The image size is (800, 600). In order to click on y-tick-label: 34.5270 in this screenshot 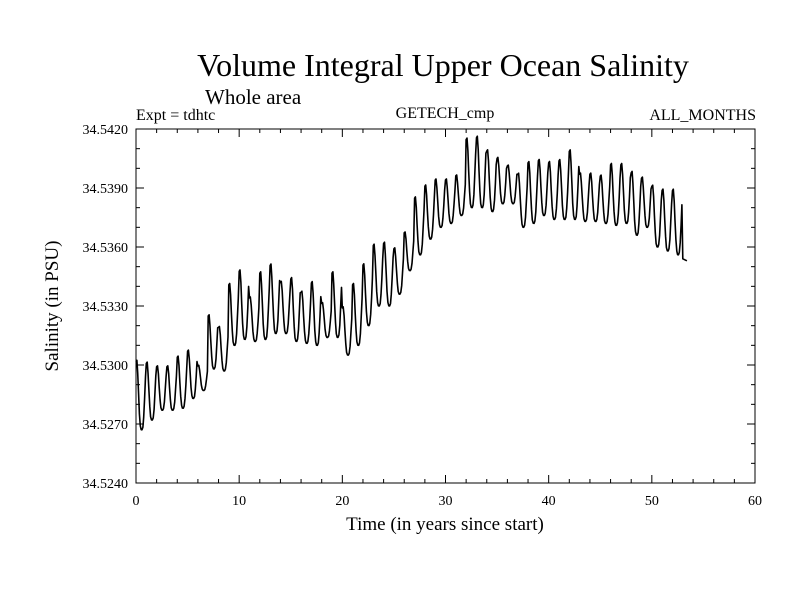, I will do `click(106, 425)`.